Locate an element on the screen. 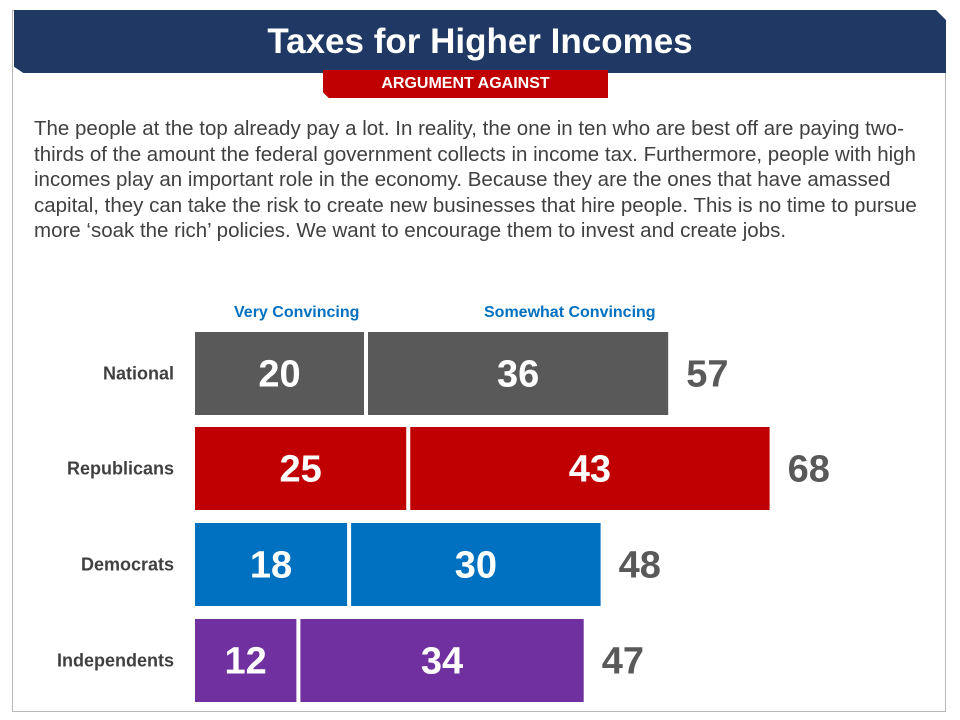 The width and height of the screenshot is (960, 720). category-label: Independents is located at coordinates (115, 661).